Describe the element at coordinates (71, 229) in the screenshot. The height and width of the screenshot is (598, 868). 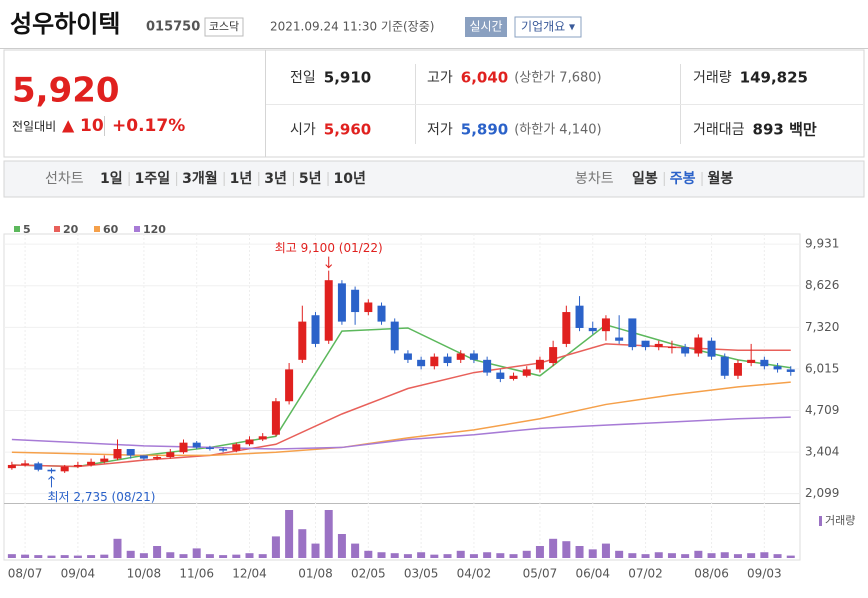
I see `legend-label: 20` at that location.